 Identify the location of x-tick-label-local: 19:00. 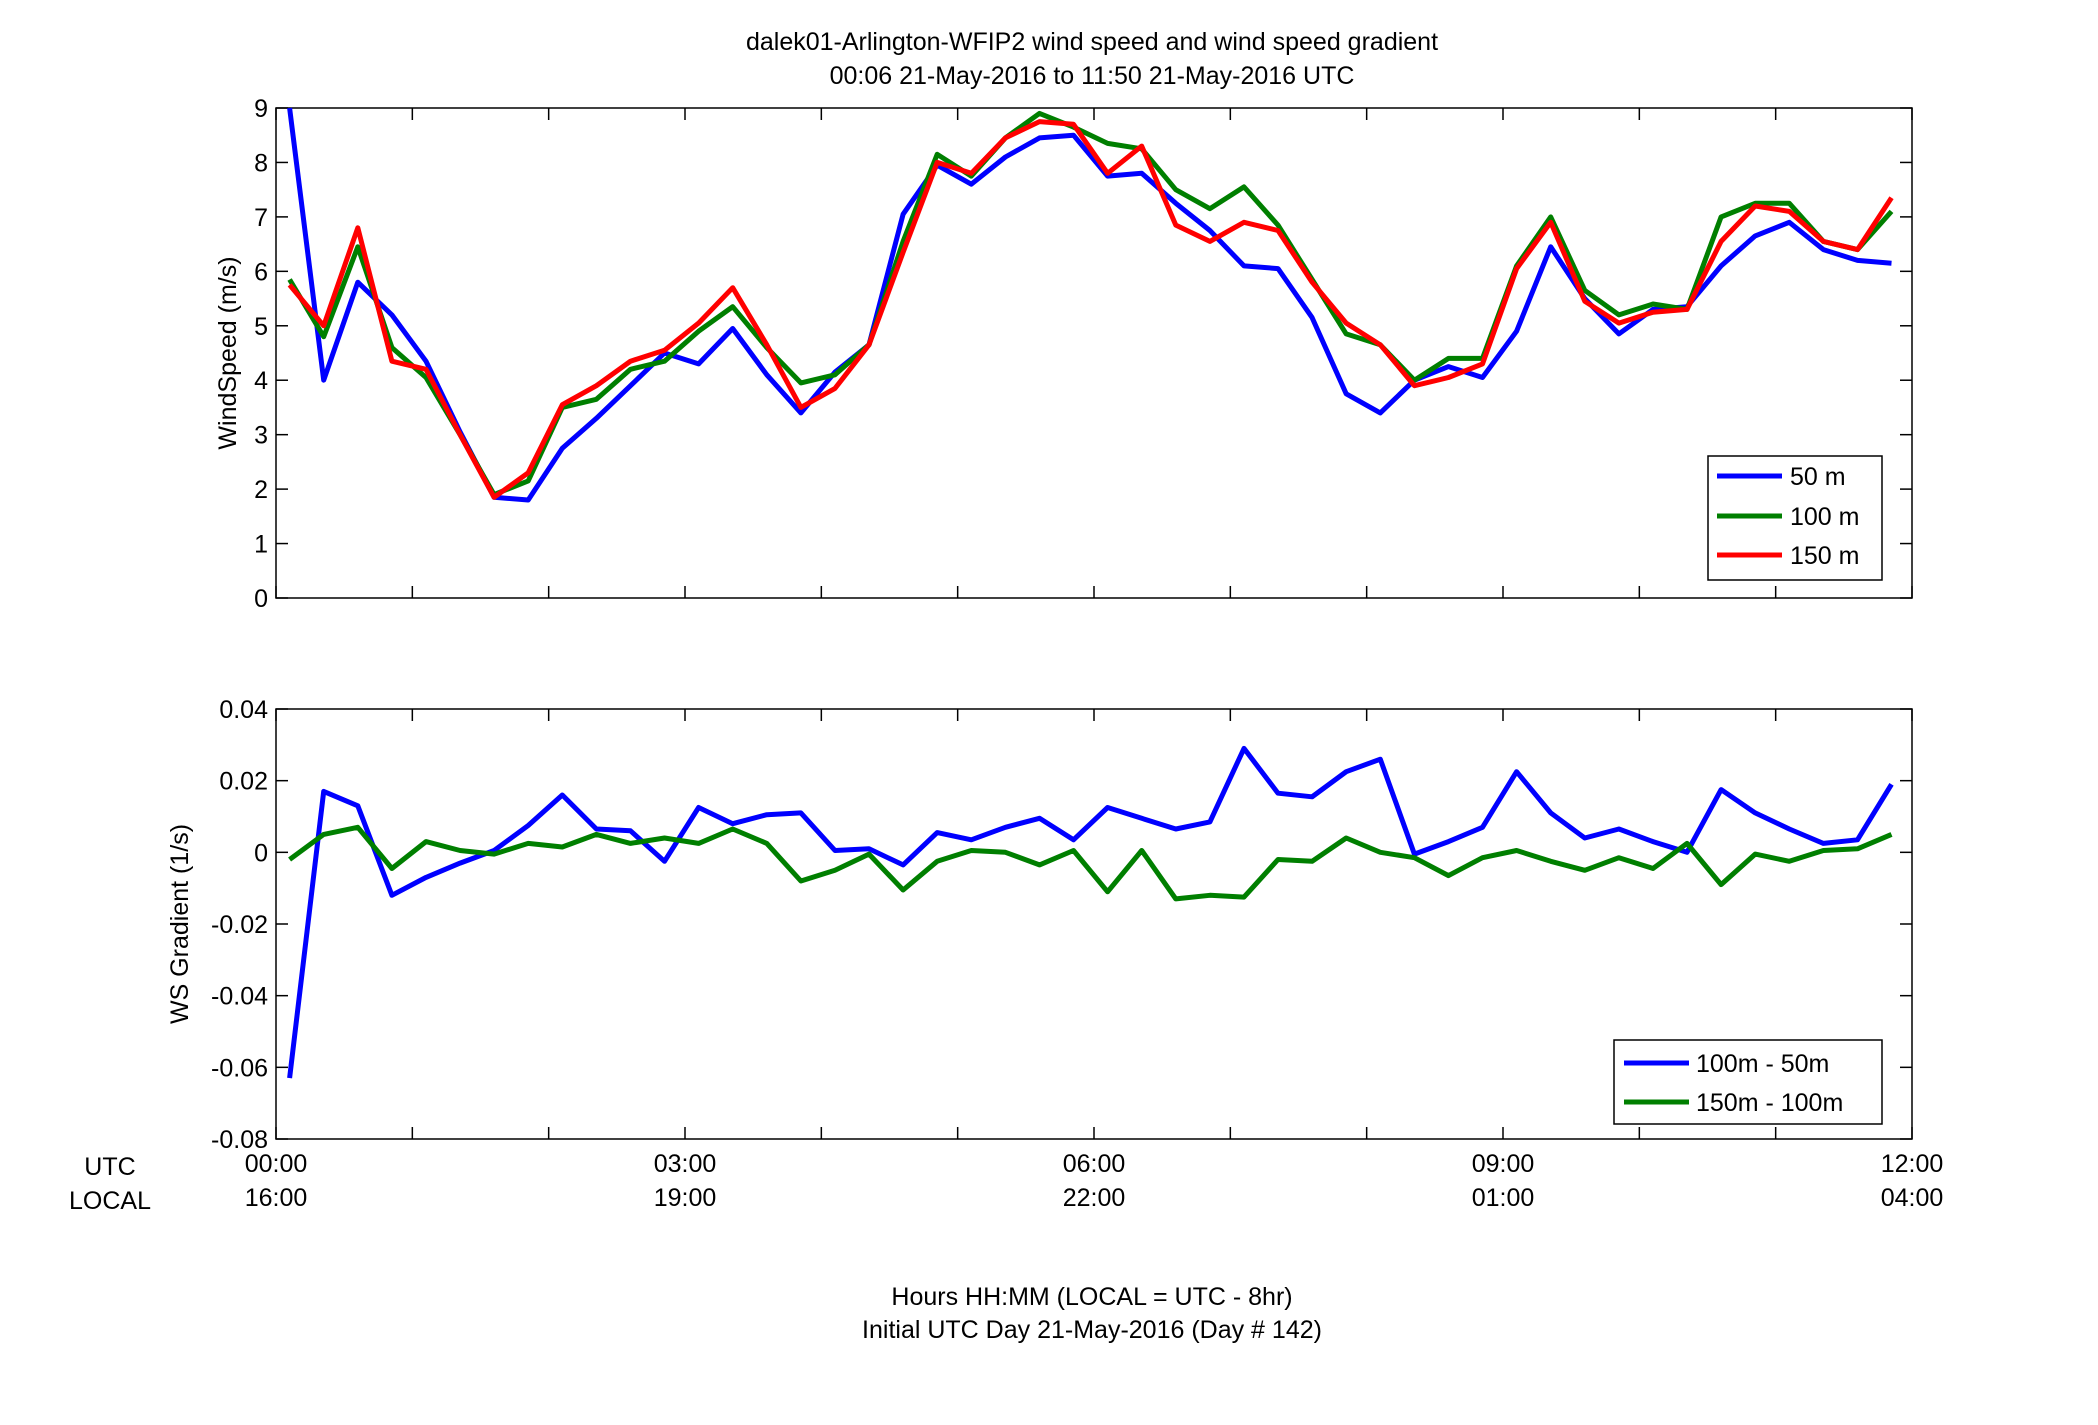
(685, 1198).